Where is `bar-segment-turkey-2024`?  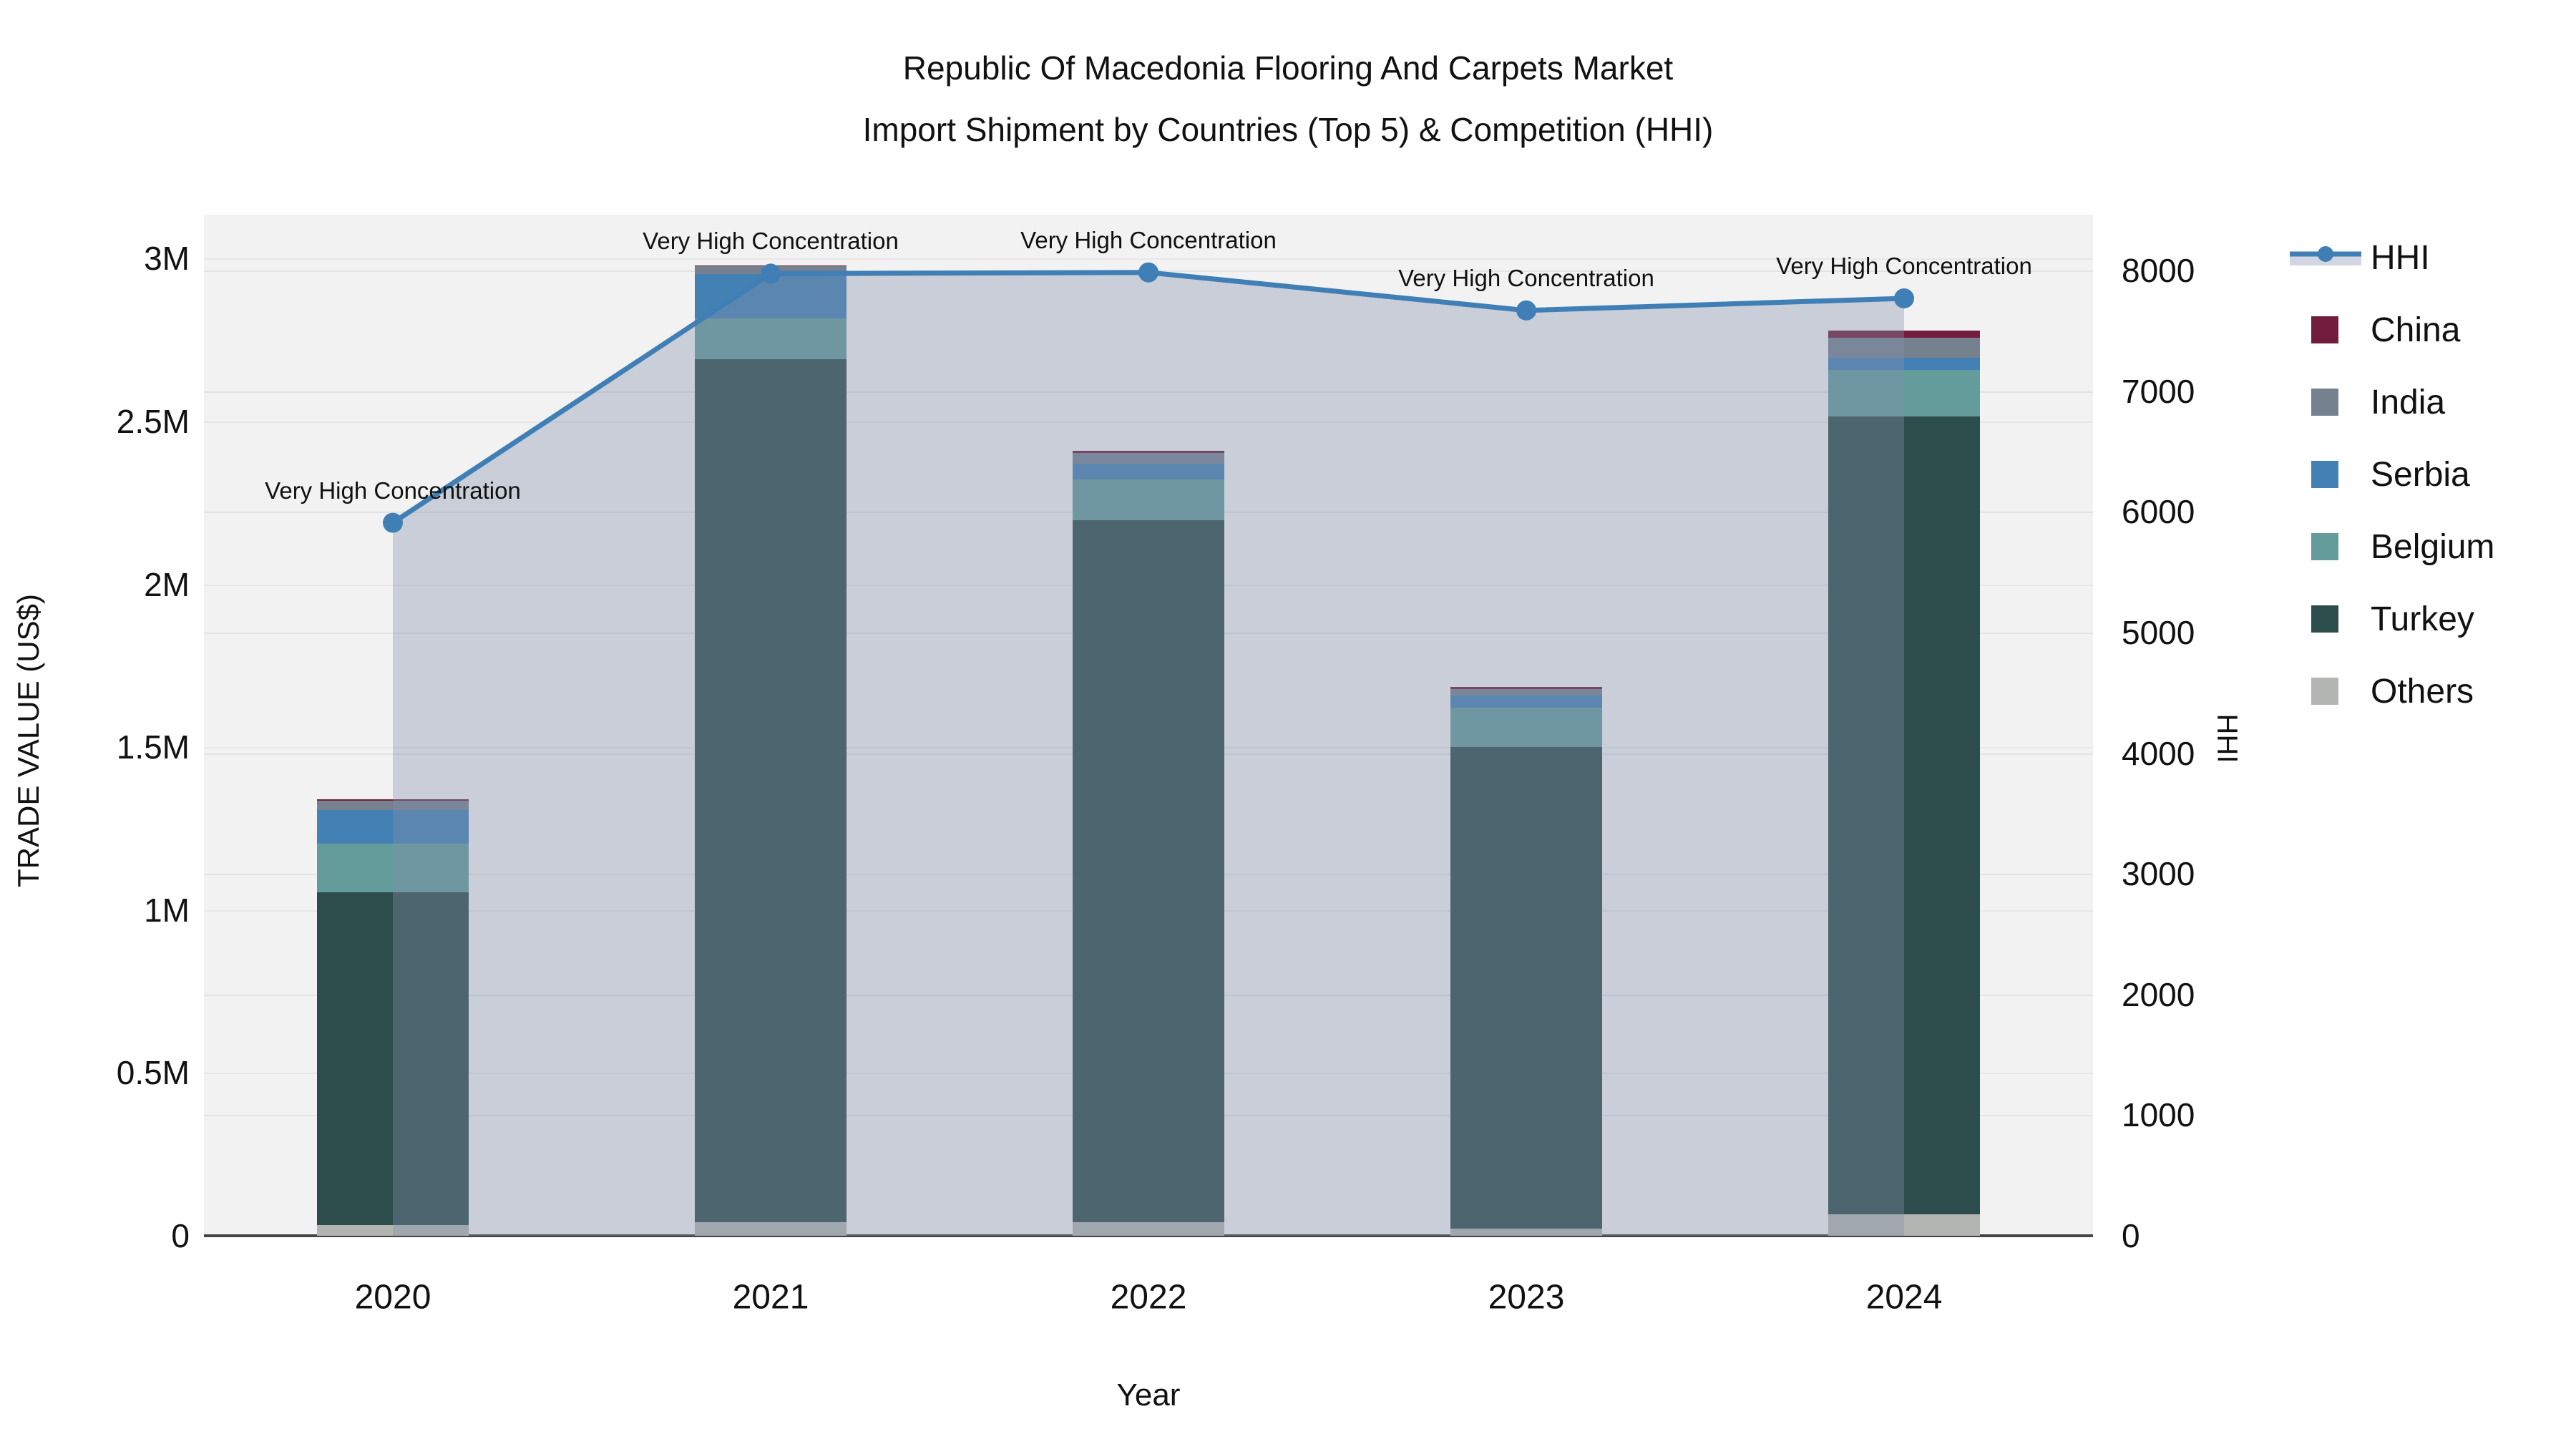 bar-segment-turkey-2024 is located at coordinates (1904, 815).